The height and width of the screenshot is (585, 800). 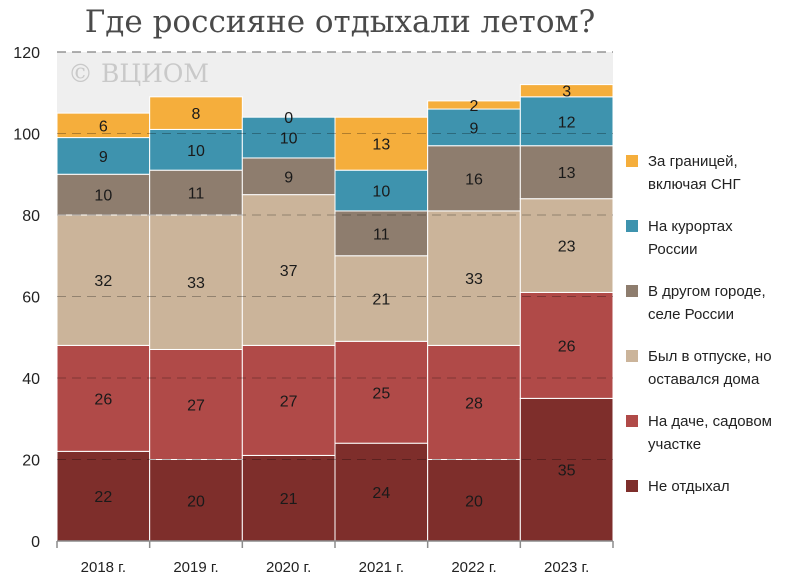 I want to click on data-label: 28, so click(x=474, y=403).